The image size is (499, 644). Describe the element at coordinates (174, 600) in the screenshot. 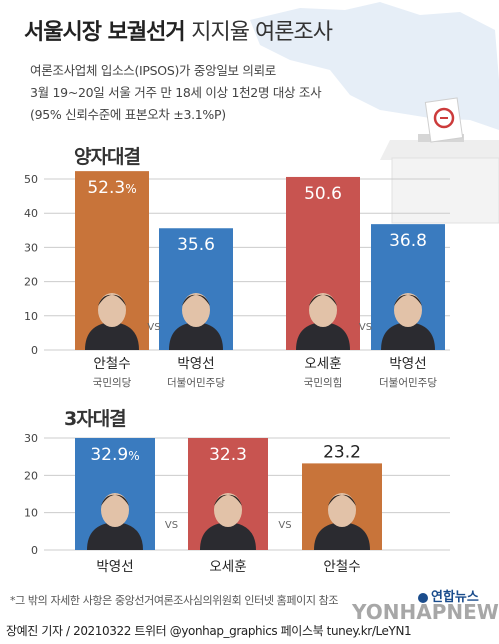

I see `footer-note: *그 밖의 자세한 사항은 중앙선거여론조사심의위원회 인터넷 홈페이지 참조` at that location.